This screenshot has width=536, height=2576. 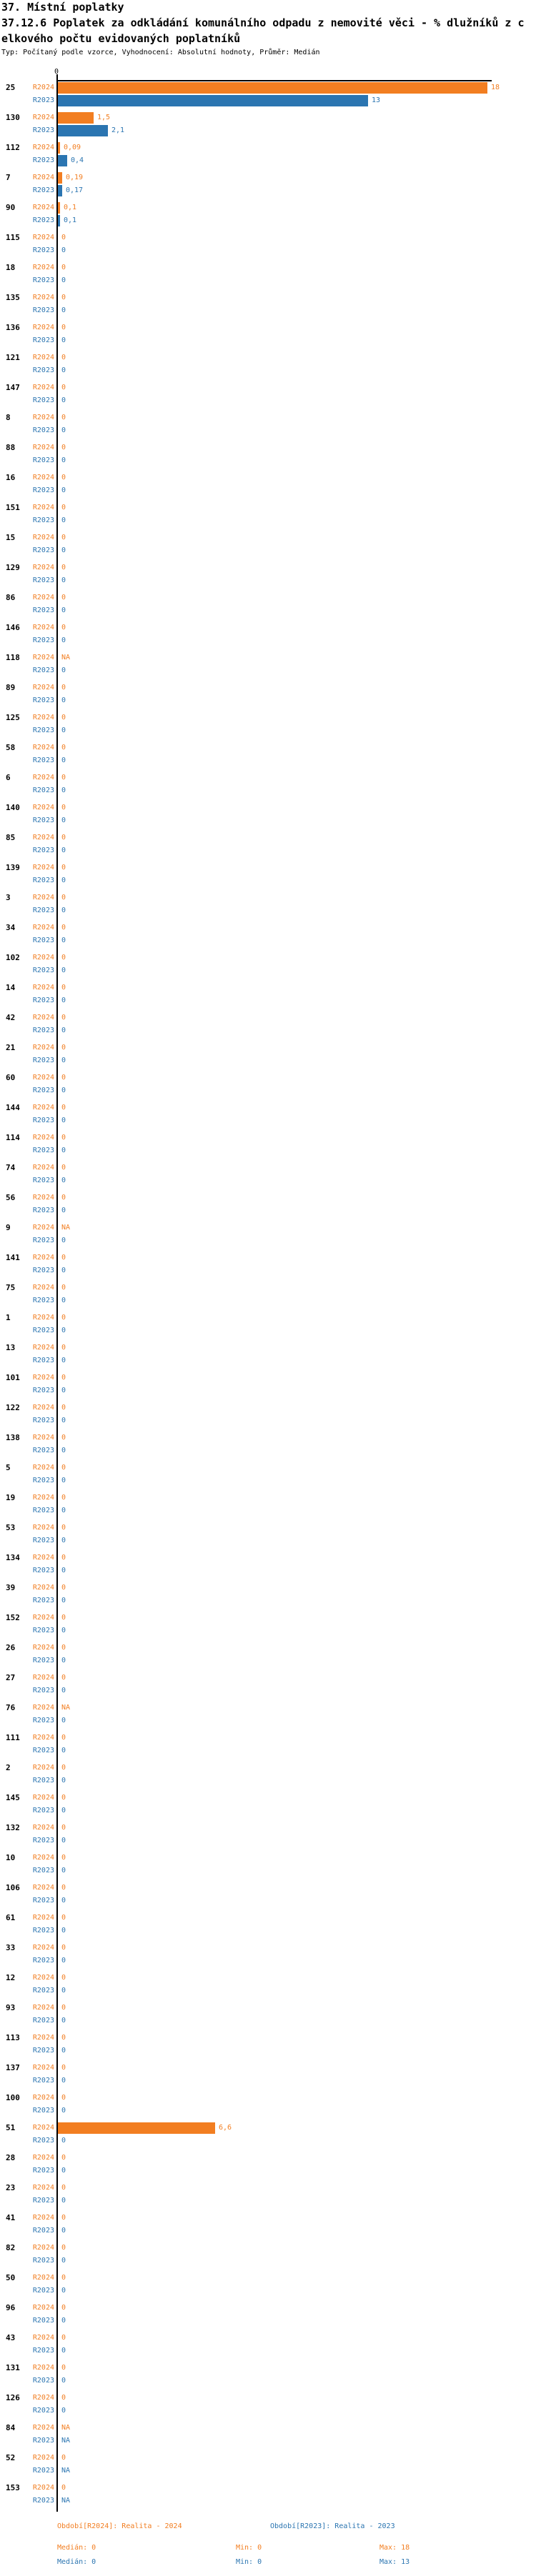 What do you see at coordinates (11, 2337) in the screenshot?
I see `group-id-label: 43` at bounding box center [11, 2337].